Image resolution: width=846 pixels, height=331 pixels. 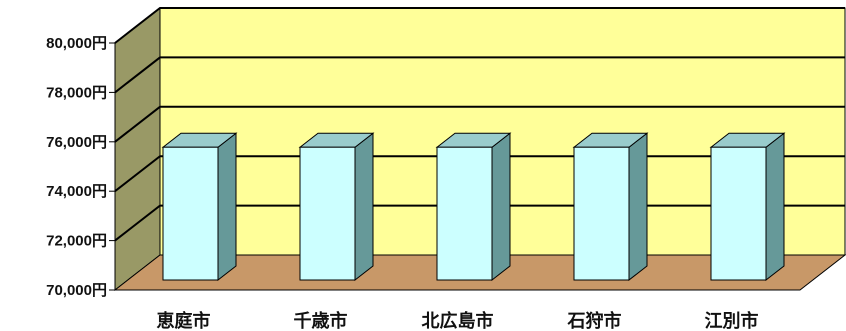 What do you see at coordinates (76, 92) in the screenshot?
I see `y-tick-label: 78,000円` at bounding box center [76, 92].